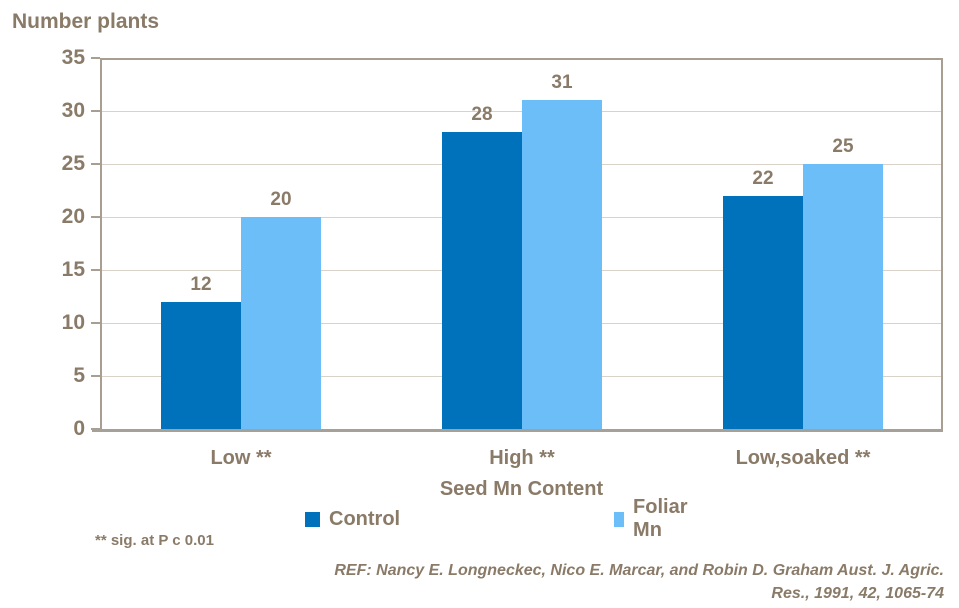 This screenshot has width=959, height=608. I want to click on x-axis-category-label: Low,soaked **, so click(803, 458).